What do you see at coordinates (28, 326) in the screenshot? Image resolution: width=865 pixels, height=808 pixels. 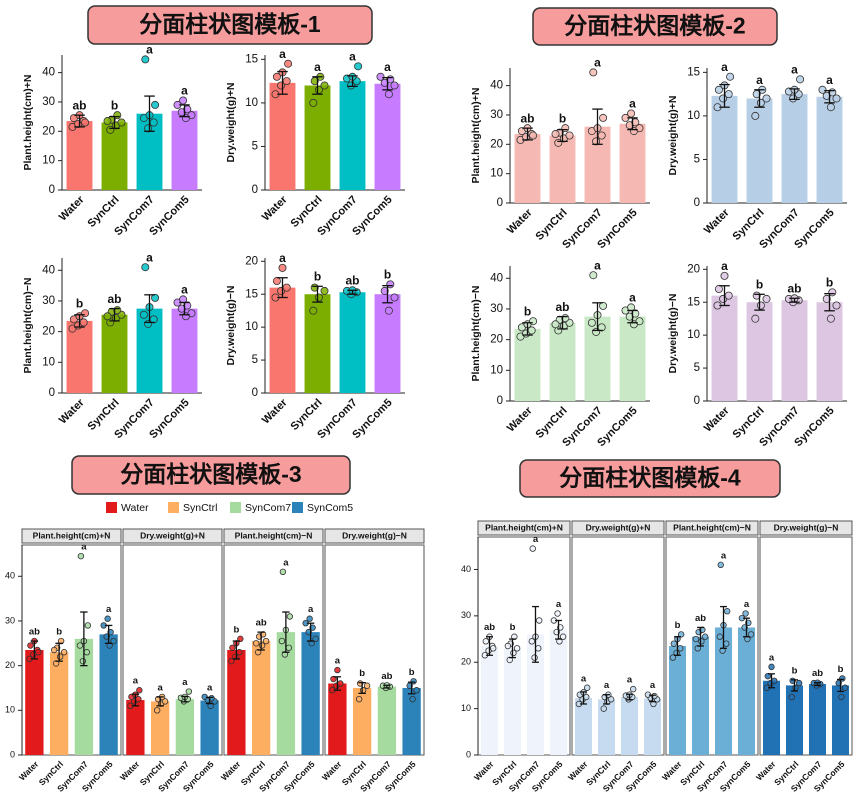 I see `y-axis-title: Plant.height(cm)−N` at bounding box center [28, 326].